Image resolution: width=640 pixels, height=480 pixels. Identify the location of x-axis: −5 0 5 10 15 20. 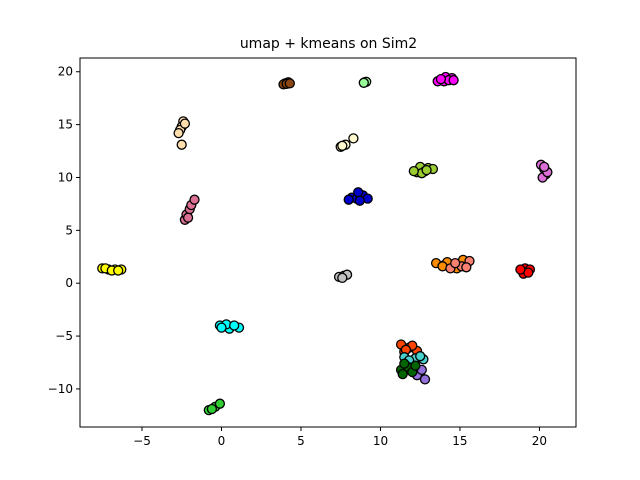
(340, 437).